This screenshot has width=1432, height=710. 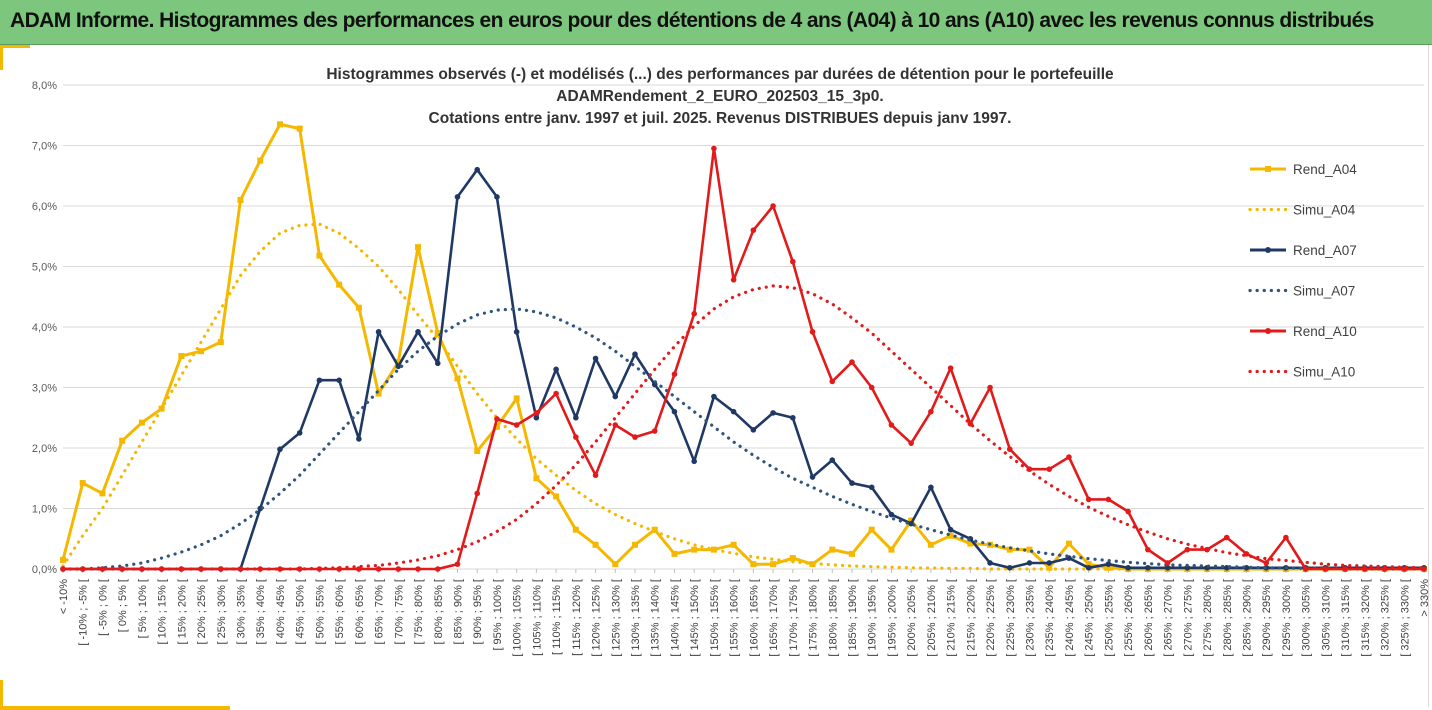 What do you see at coordinates (1301, 291) in the screenshot?
I see `legend-item: Simu_A07` at bounding box center [1301, 291].